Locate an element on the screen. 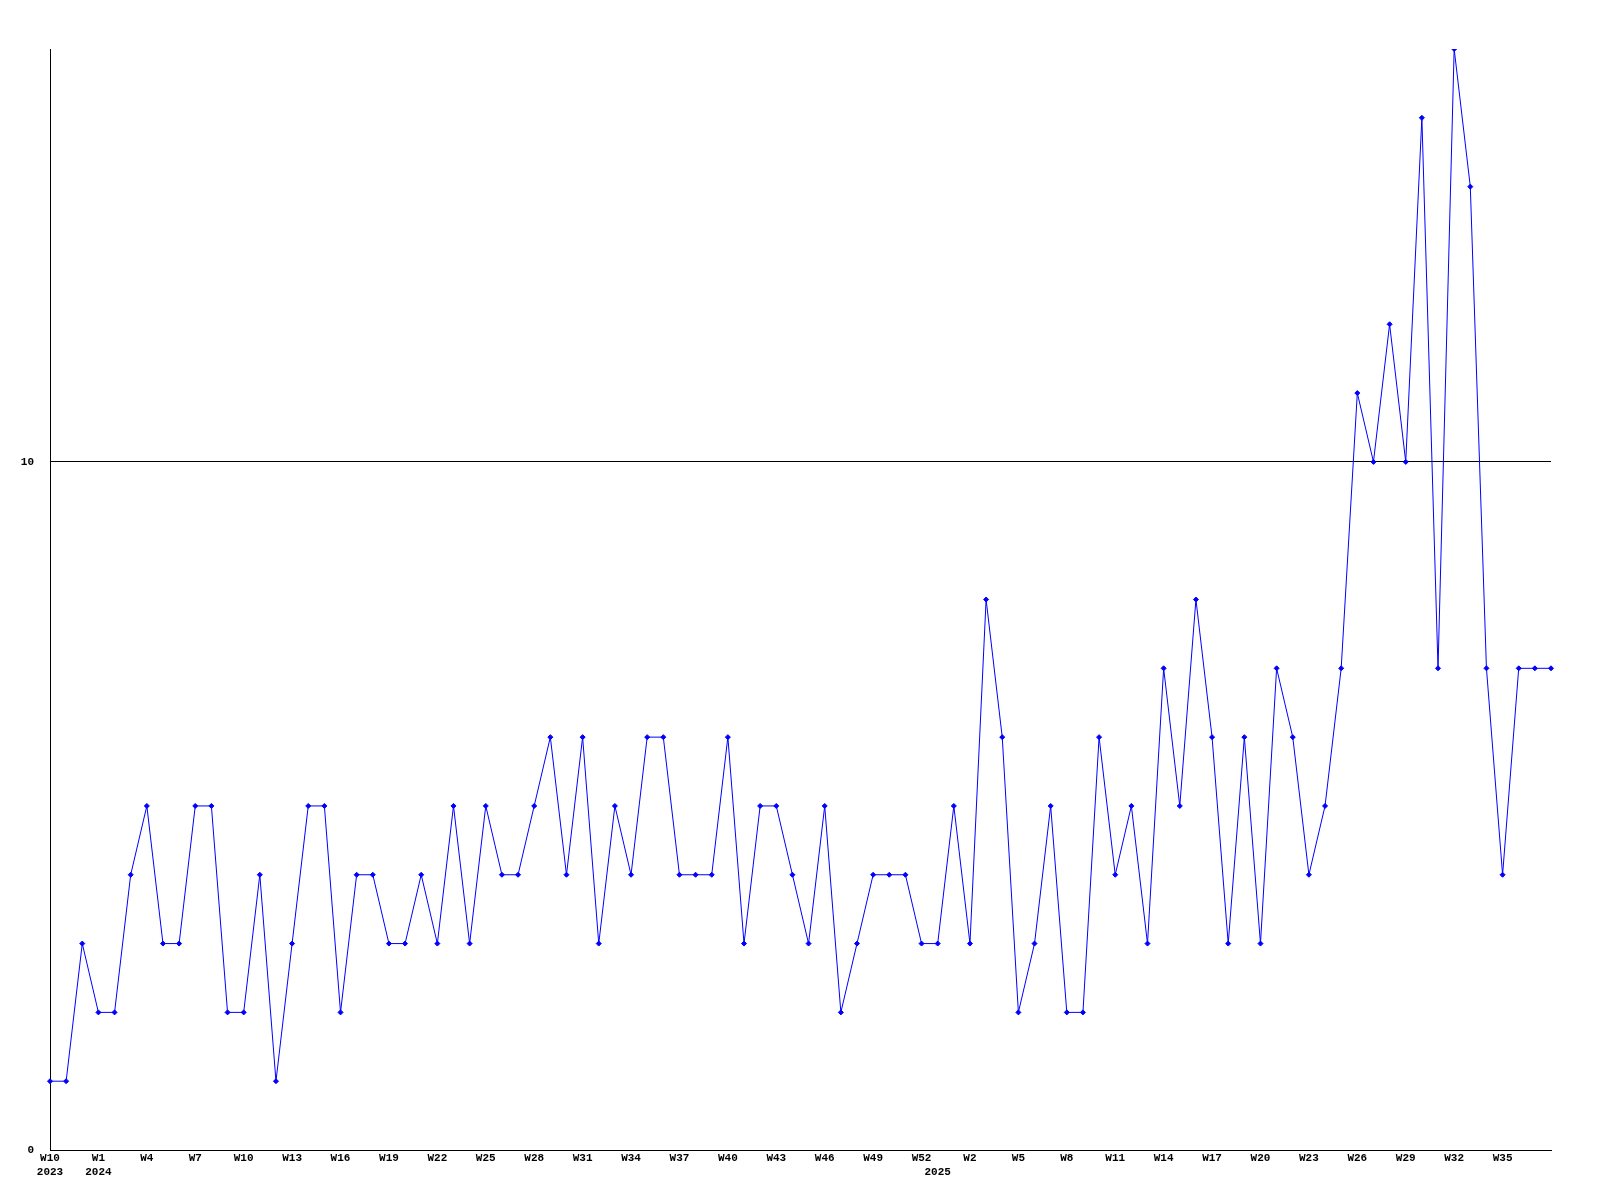 The height and width of the screenshot is (1200, 1600). x-tick-label: W17 is located at coordinates (1212, 1158).